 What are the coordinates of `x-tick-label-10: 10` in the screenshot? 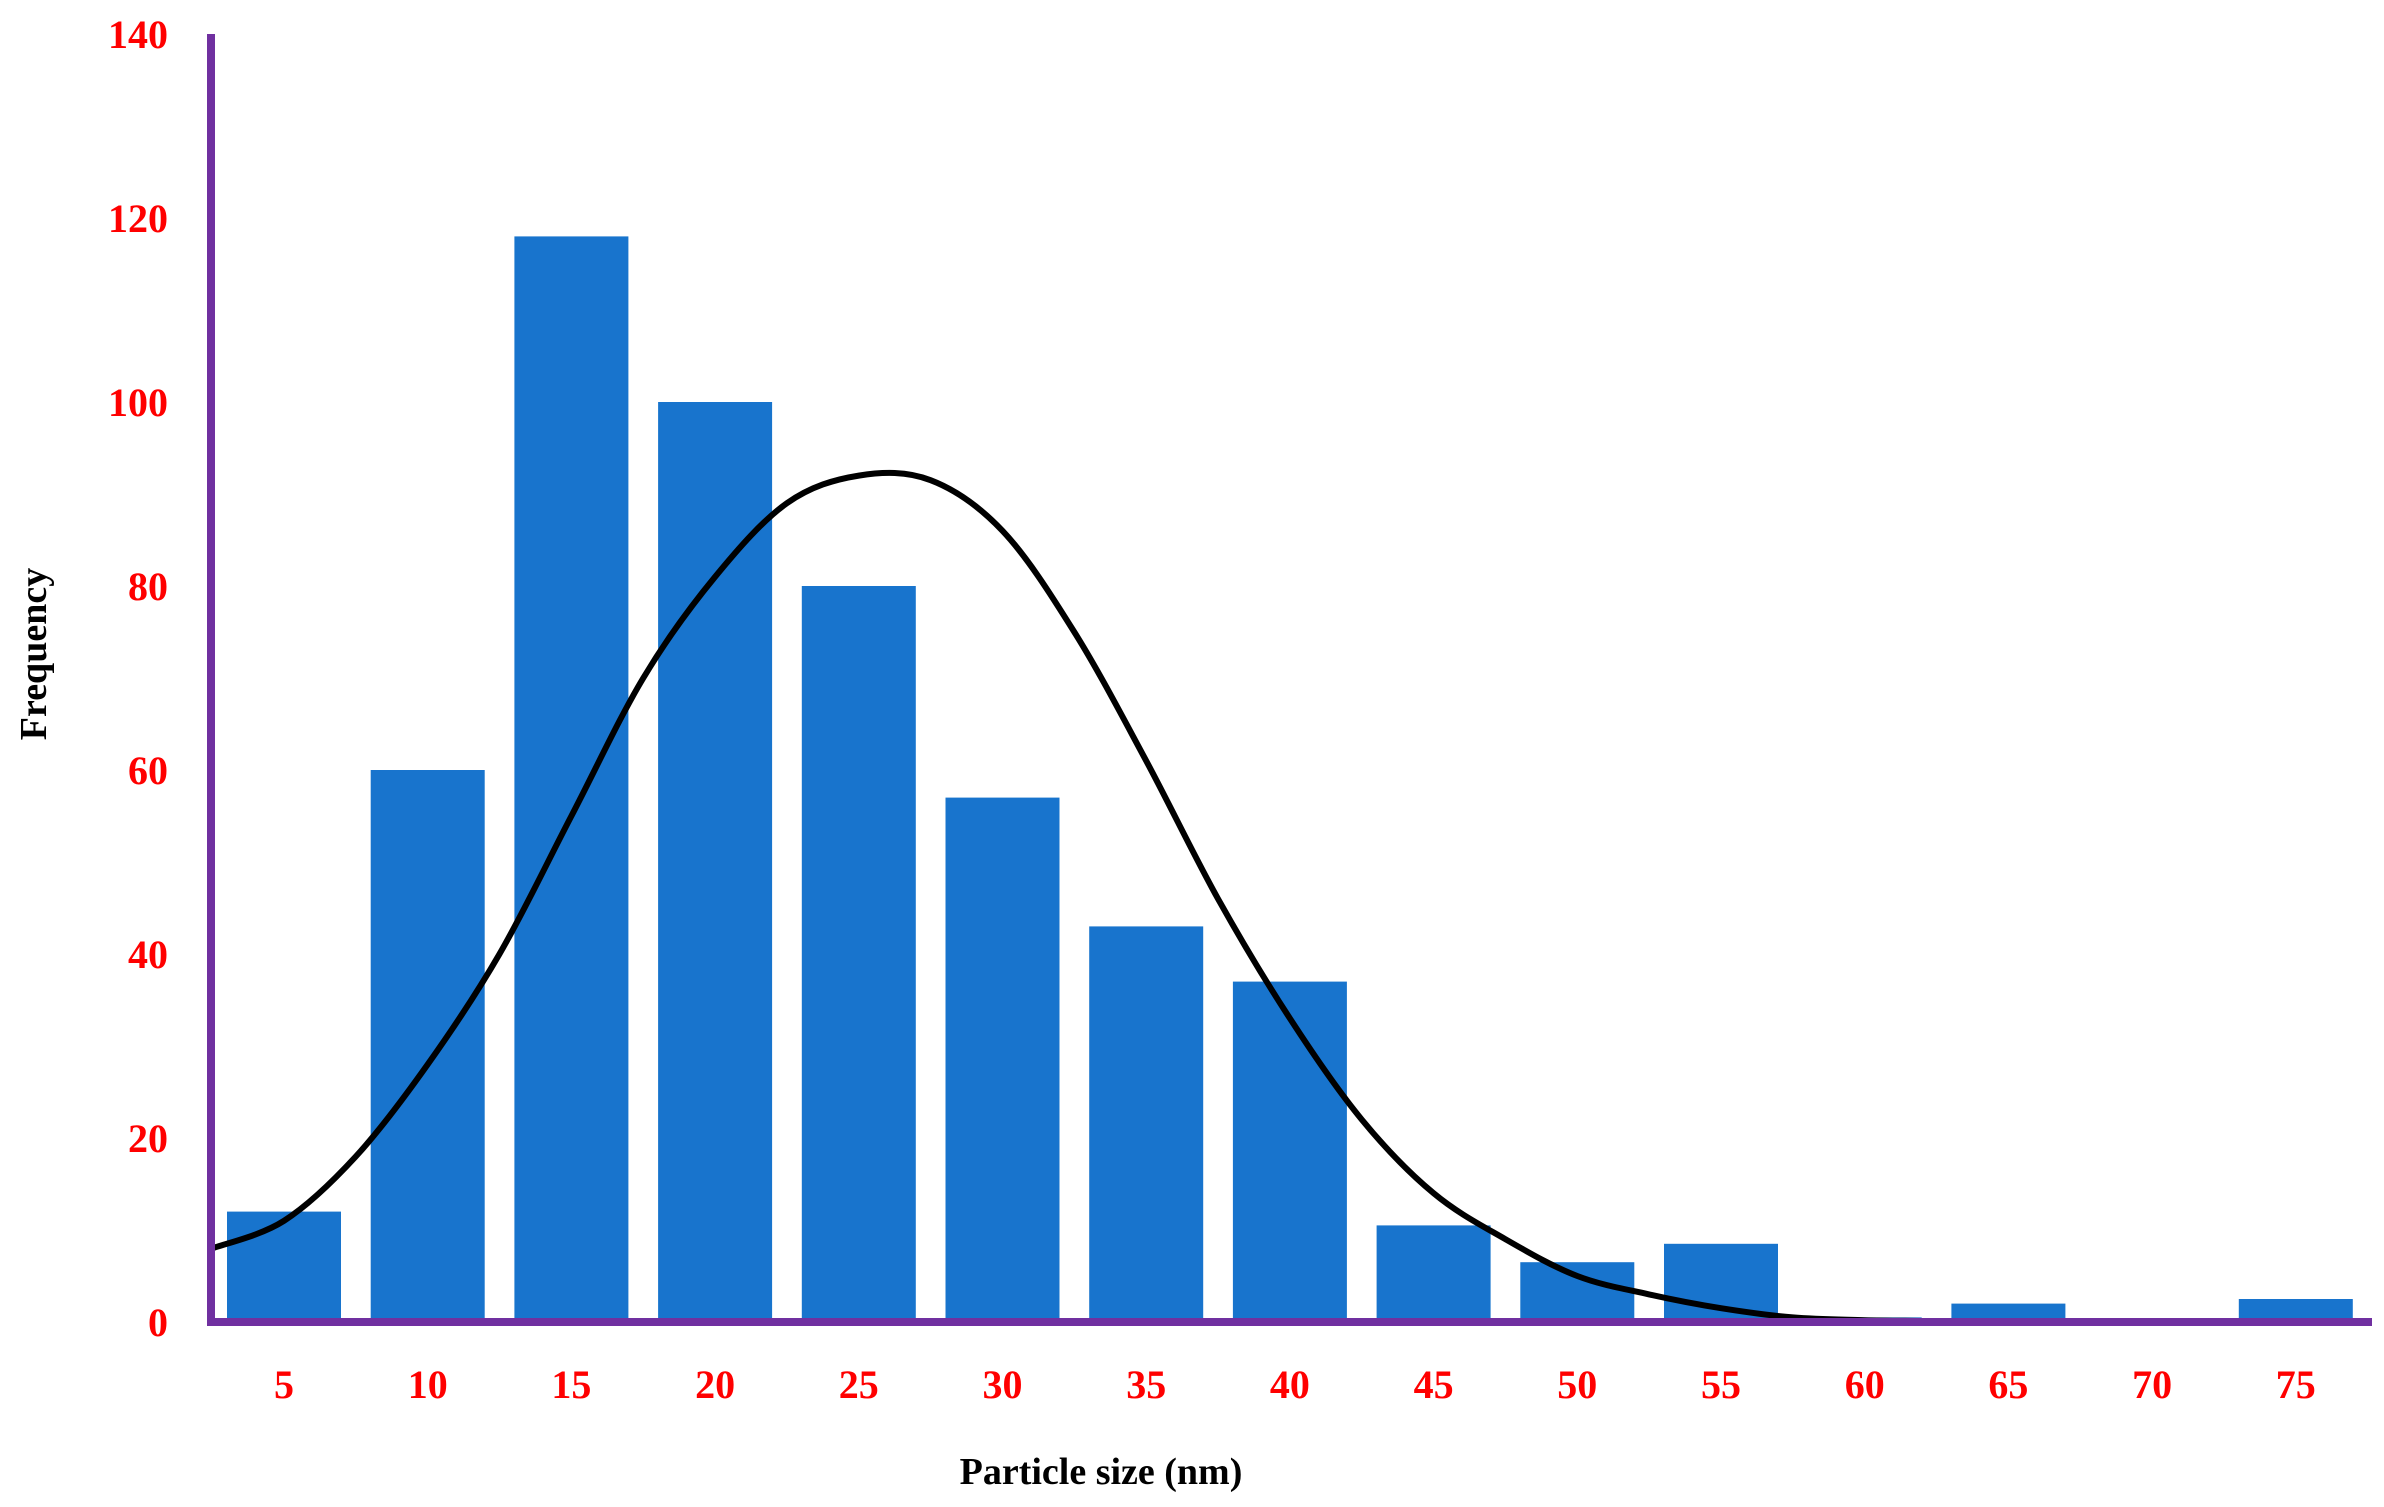 It's located at (428, 1384).